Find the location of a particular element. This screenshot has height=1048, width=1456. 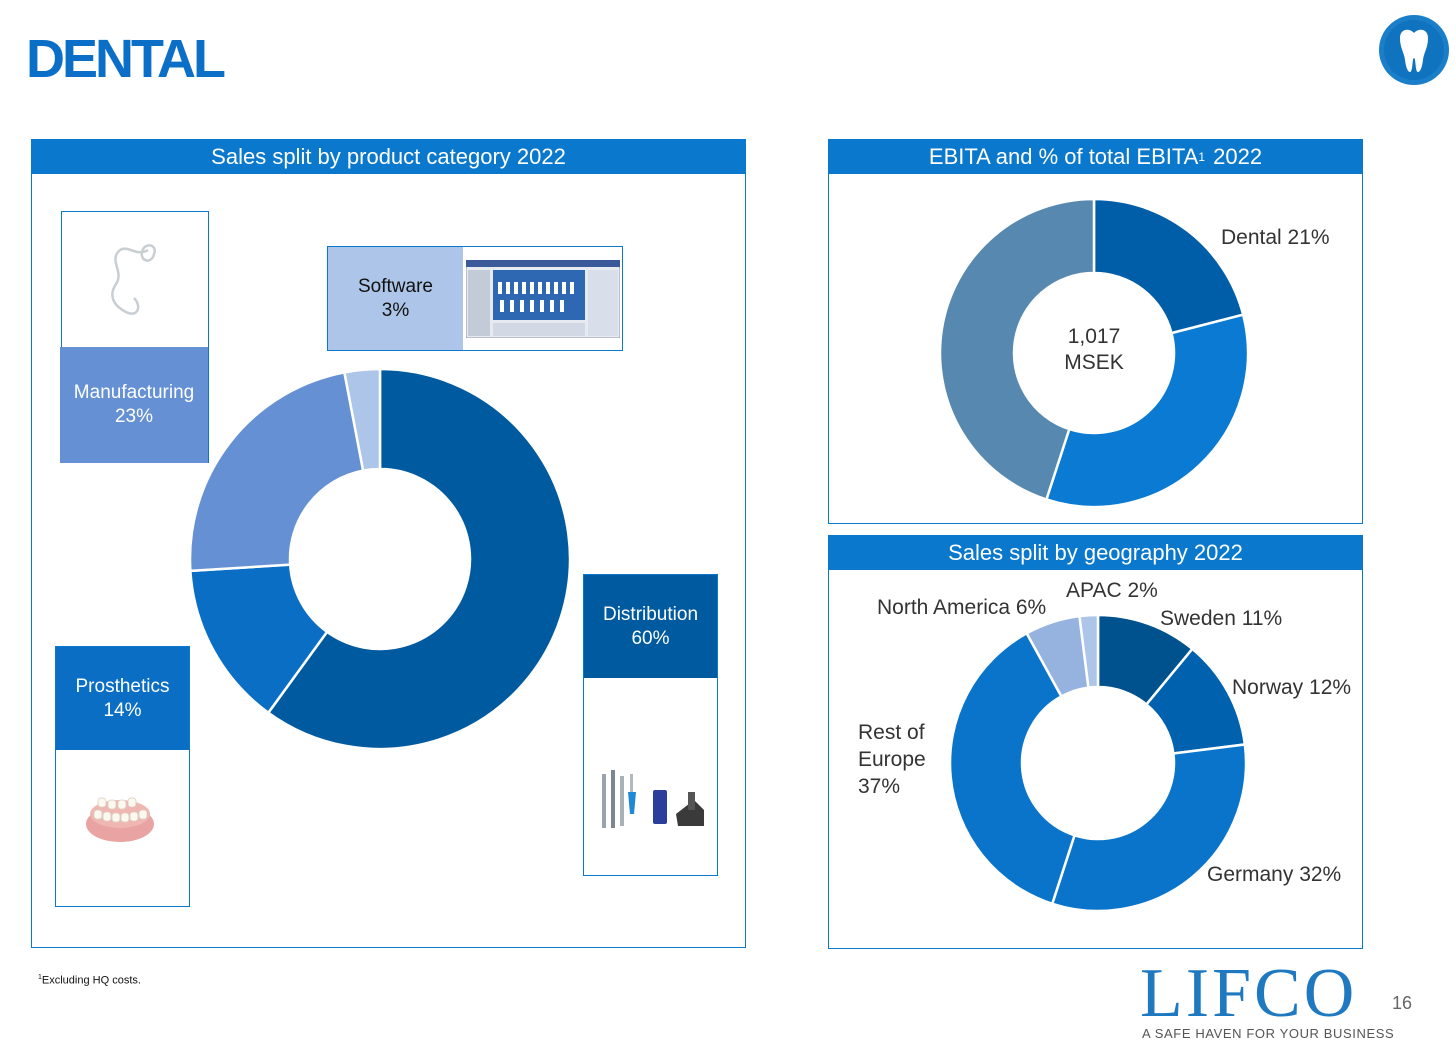

orthodontic-wire-icon is located at coordinates (133, 279).